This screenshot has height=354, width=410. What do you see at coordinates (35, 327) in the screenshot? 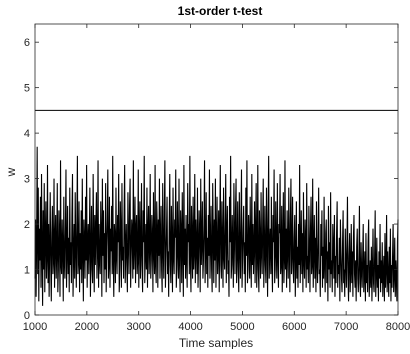
I see `x-tick-label: 1000` at bounding box center [35, 327].